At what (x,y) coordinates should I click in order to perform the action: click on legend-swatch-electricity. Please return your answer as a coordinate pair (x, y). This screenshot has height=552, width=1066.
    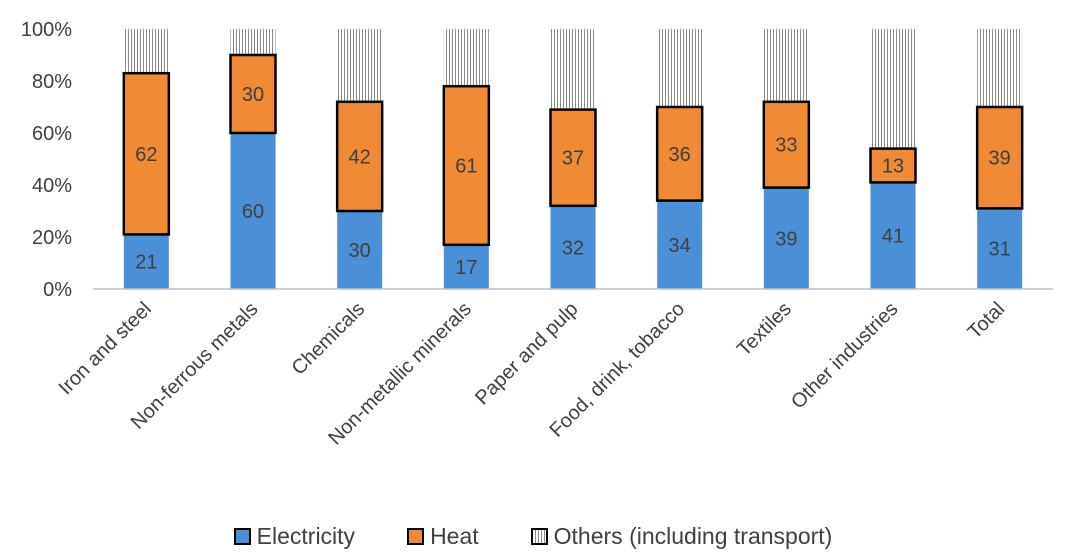
    Looking at the image, I should click on (242, 536).